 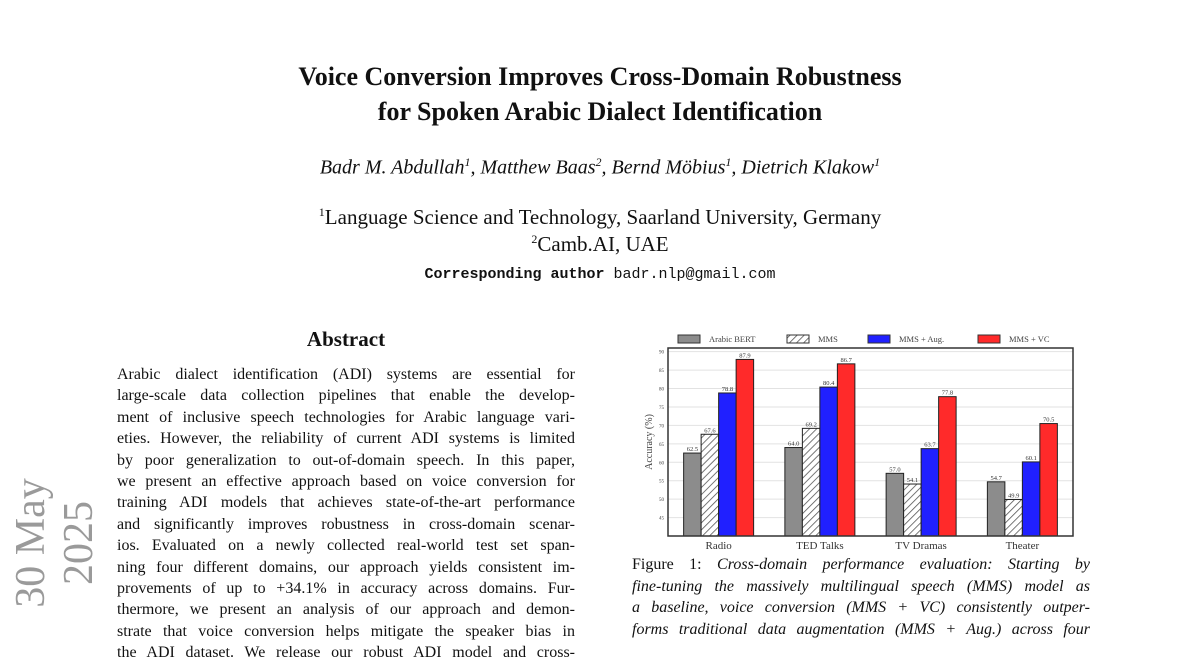 What do you see at coordinates (921, 339) in the screenshot?
I see `legend-label: MMS + Aug.` at bounding box center [921, 339].